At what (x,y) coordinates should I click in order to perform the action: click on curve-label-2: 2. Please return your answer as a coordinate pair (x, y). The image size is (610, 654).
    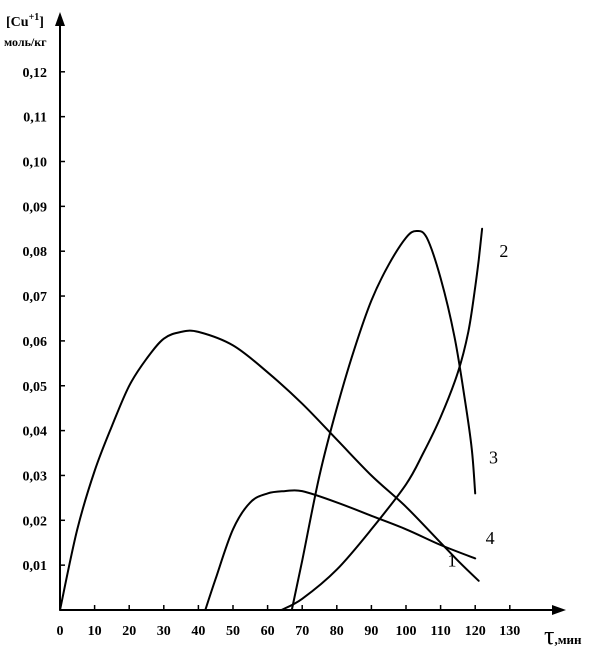
    Looking at the image, I should click on (503, 251).